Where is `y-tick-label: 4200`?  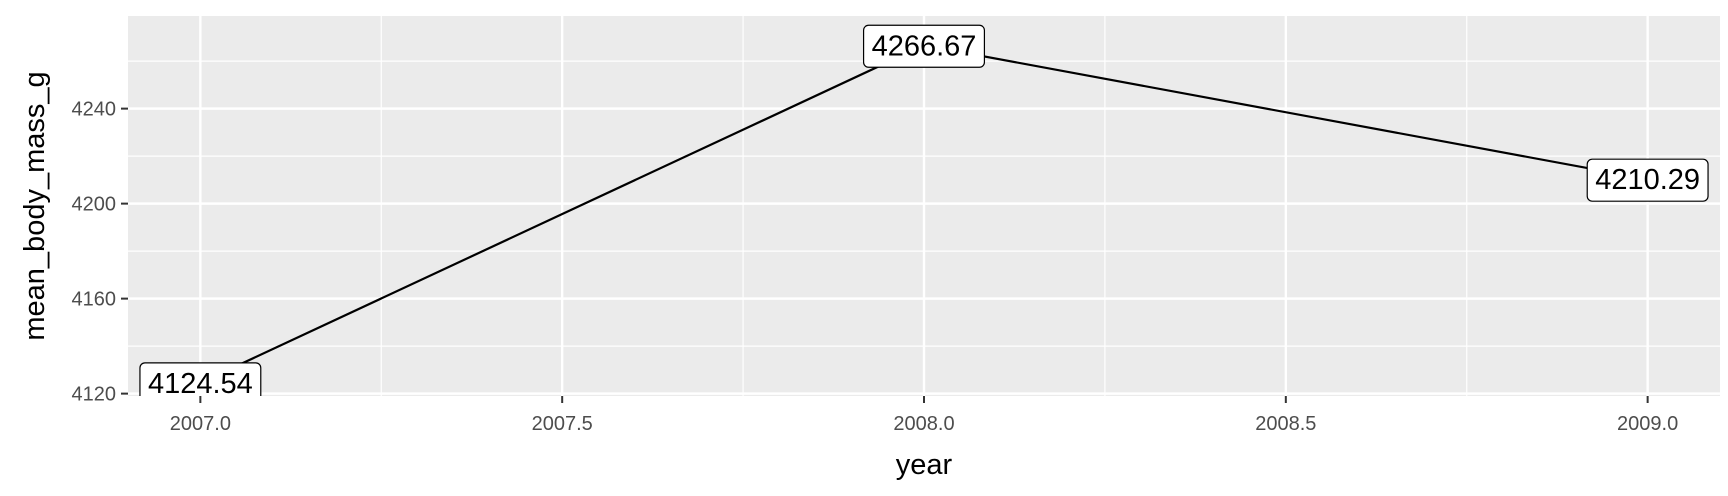
y-tick-label: 4200 is located at coordinates (94, 205).